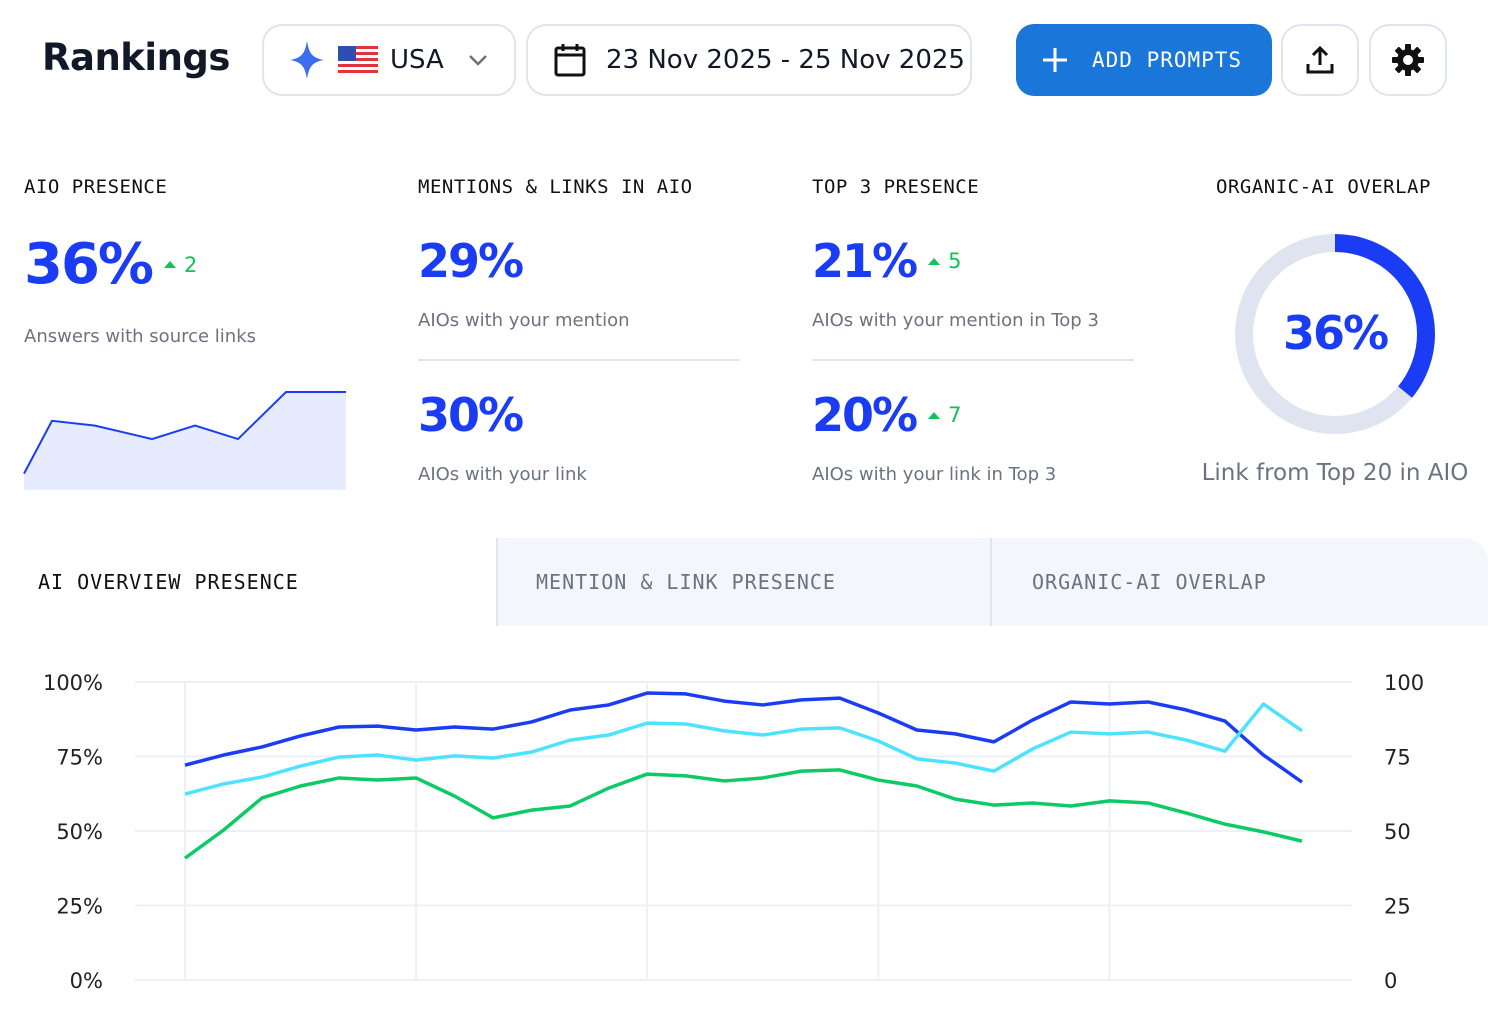 This screenshot has height=1032, width=1488. I want to click on overlap-value: 36%, so click(1335, 333).